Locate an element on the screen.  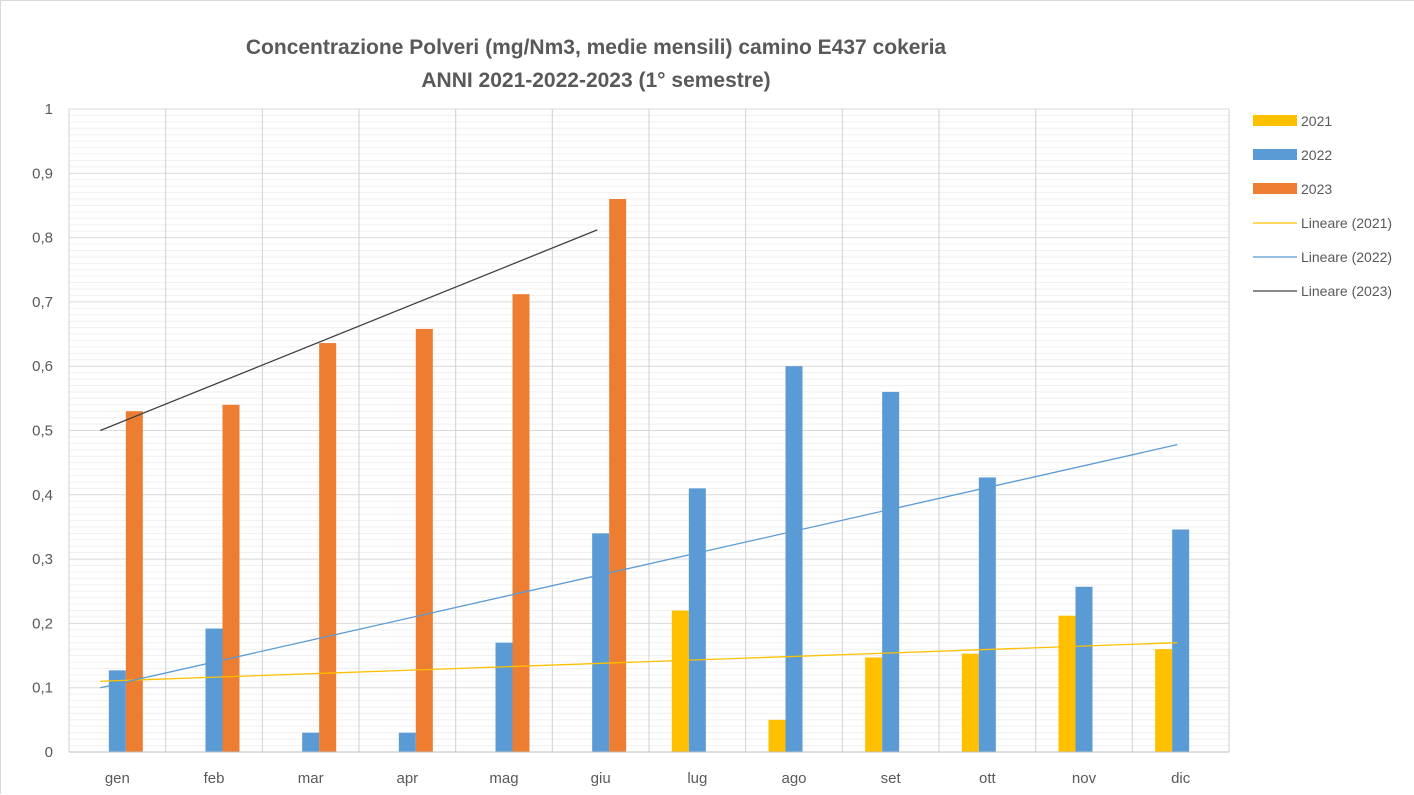
bar-2021-set is located at coordinates (874, 704).